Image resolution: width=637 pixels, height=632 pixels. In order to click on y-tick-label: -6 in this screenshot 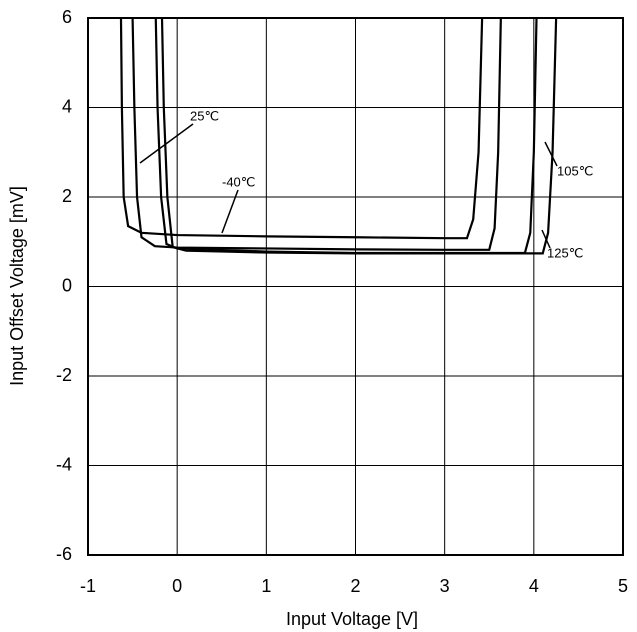, I will do `click(64, 554)`.